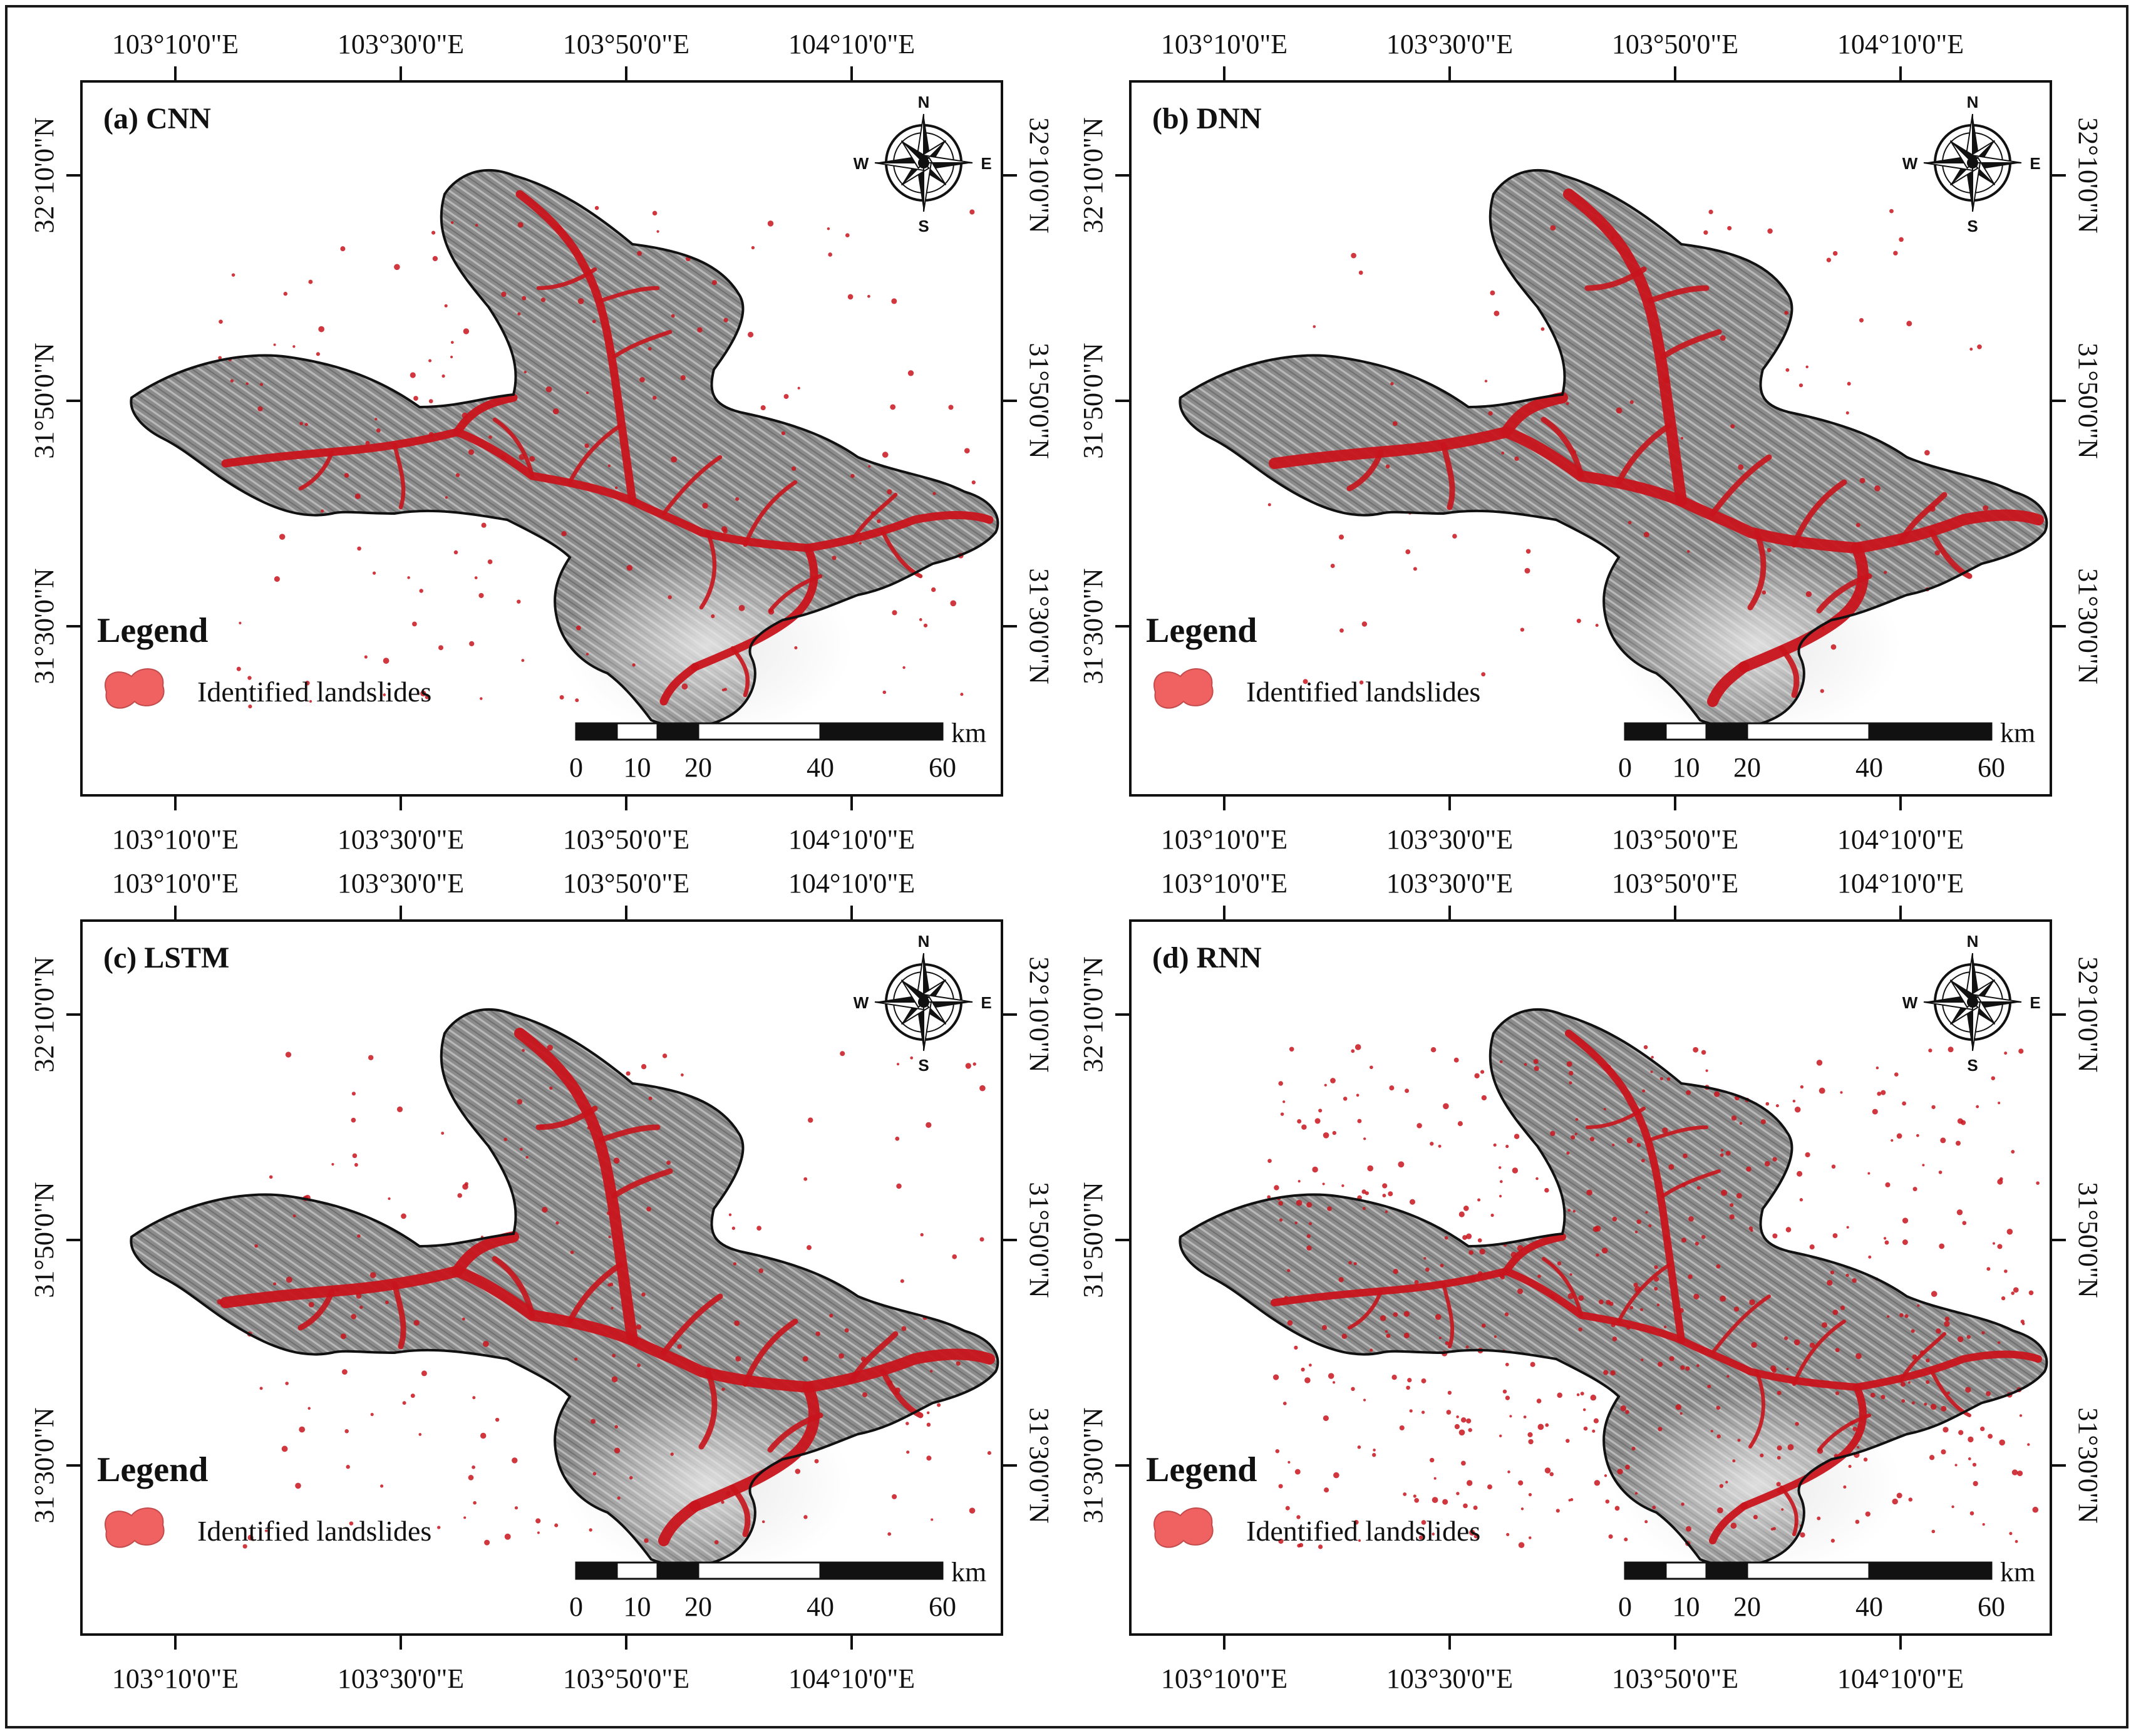 Image resolution: width=2136 pixels, height=1736 pixels. Describe the element at coordinates (166, 957) in the screenshot. I see `panel-label: (c) LSTM` at that location.